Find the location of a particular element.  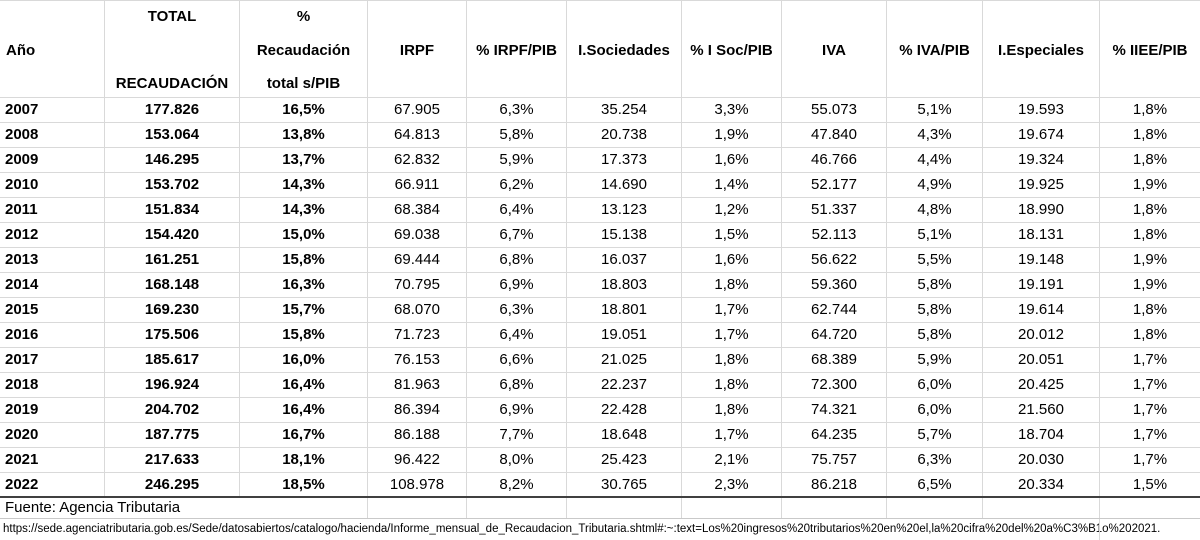

cell-irpf-2019: 86.394 is located at coordinates (417, 410).